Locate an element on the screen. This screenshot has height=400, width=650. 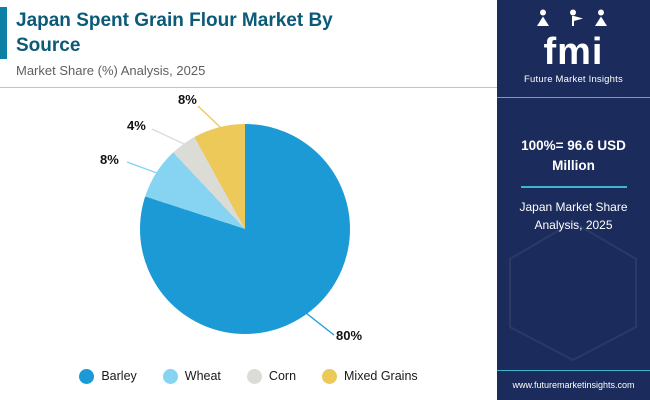
leader-line-wheat is located at coordinates (142, 167).